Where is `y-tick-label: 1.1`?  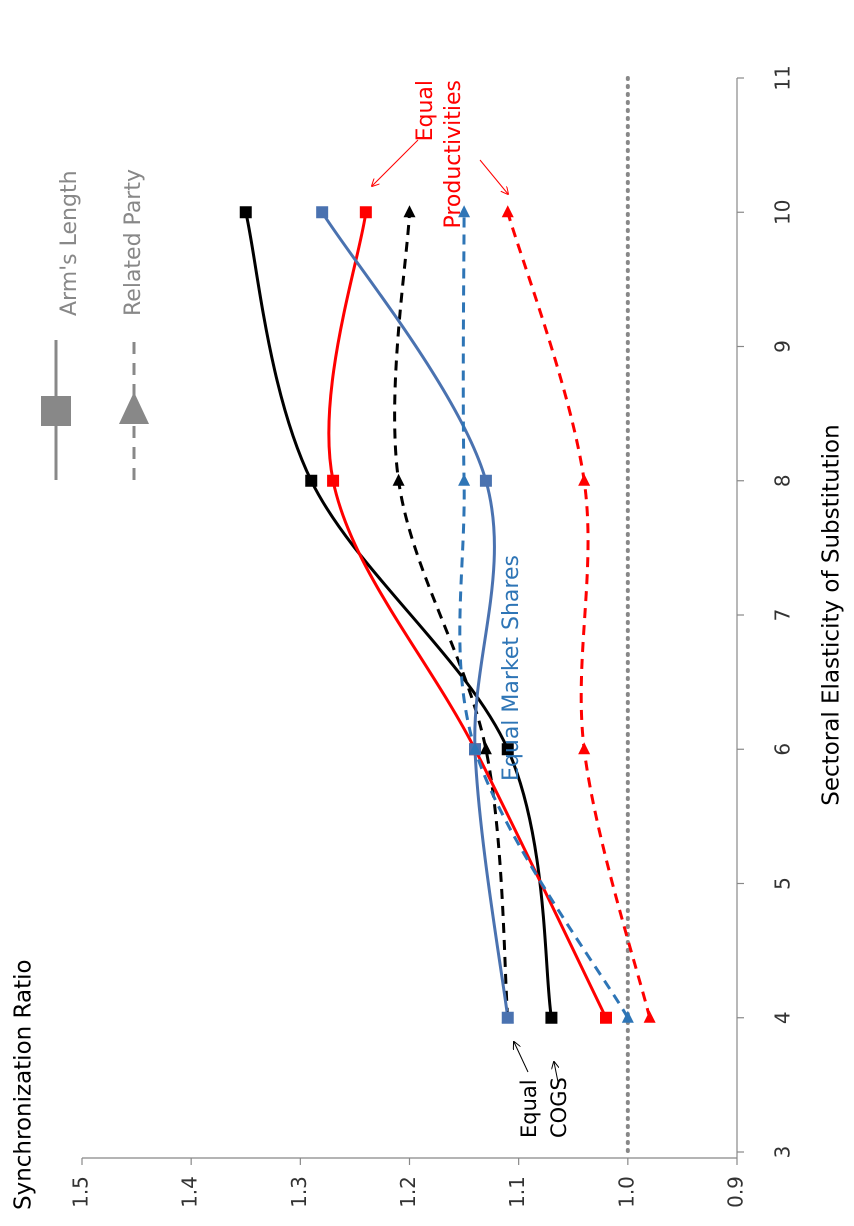 y-tick-label: 1.1 is located at coordinates (517, 1192).